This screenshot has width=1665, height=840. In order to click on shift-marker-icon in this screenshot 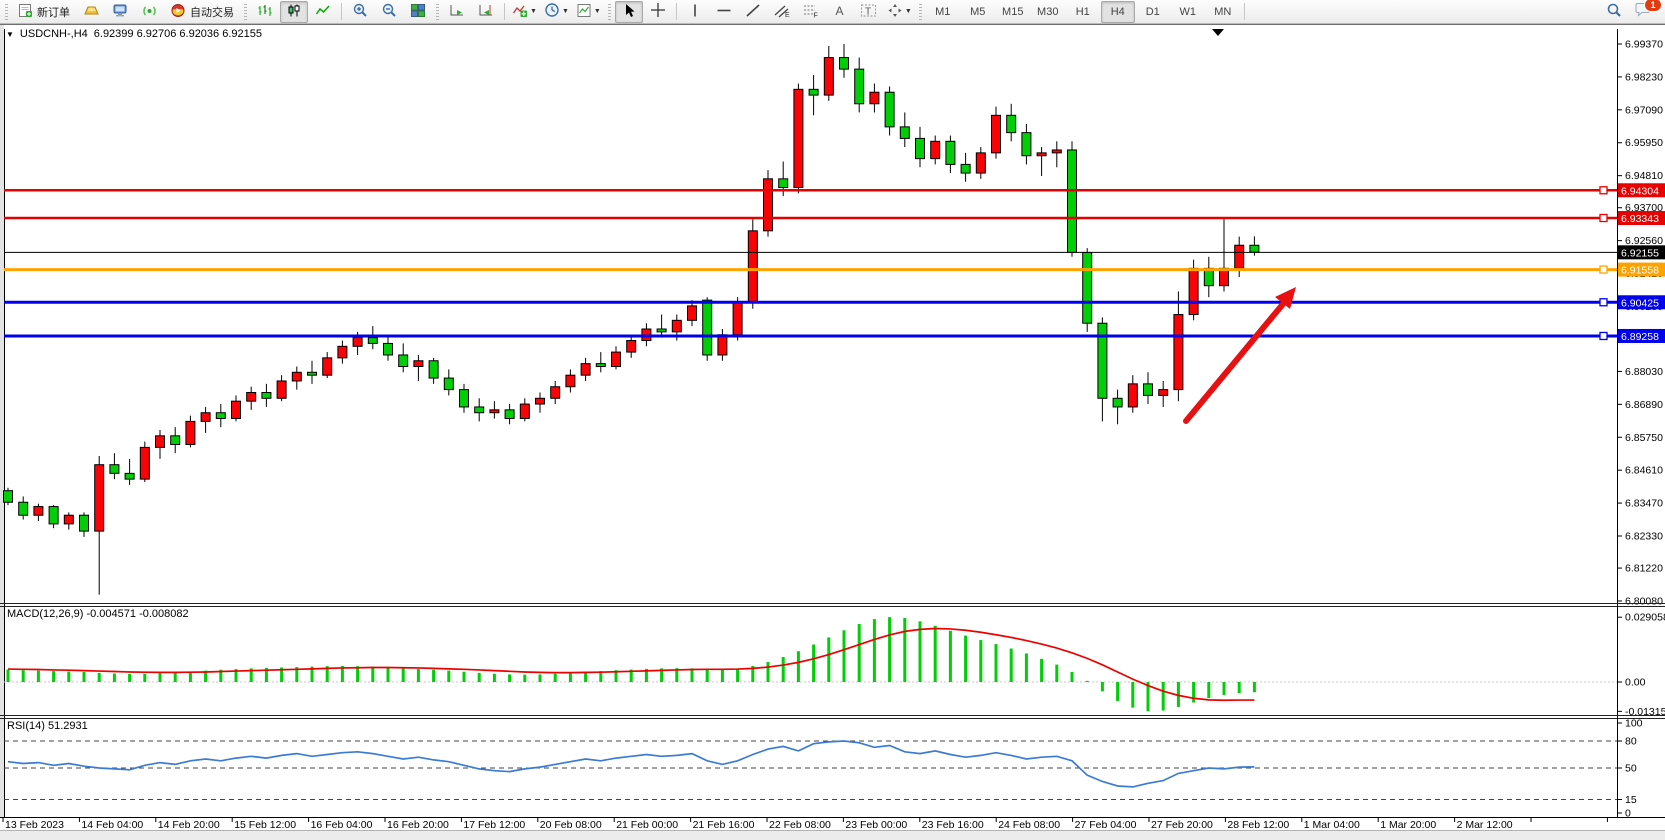, I will do `click(1218, 32)`.